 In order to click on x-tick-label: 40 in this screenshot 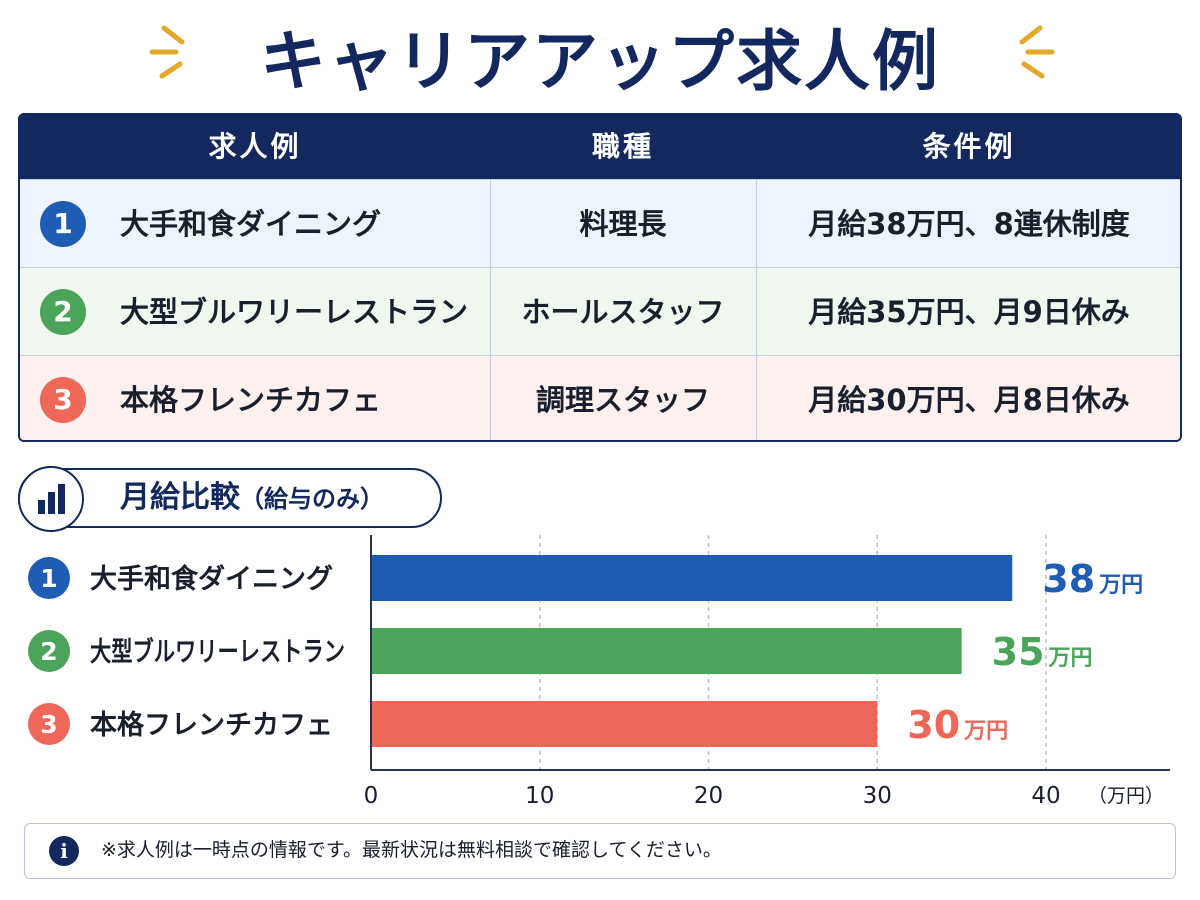, I will do `click(1045, 796)`.